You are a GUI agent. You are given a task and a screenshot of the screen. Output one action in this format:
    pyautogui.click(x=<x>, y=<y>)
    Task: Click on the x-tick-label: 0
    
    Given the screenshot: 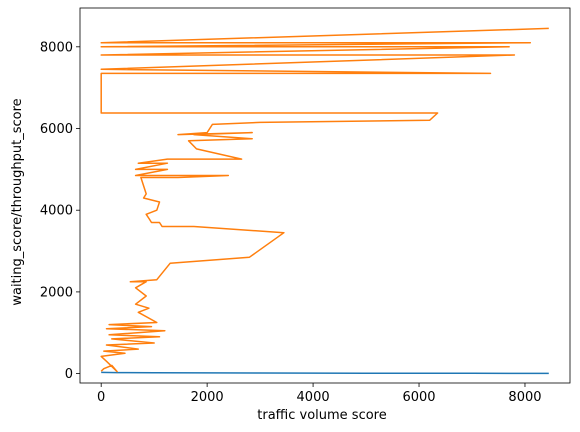 What is the action you would take?
    pyautogui.click(x=101, y=397)
    